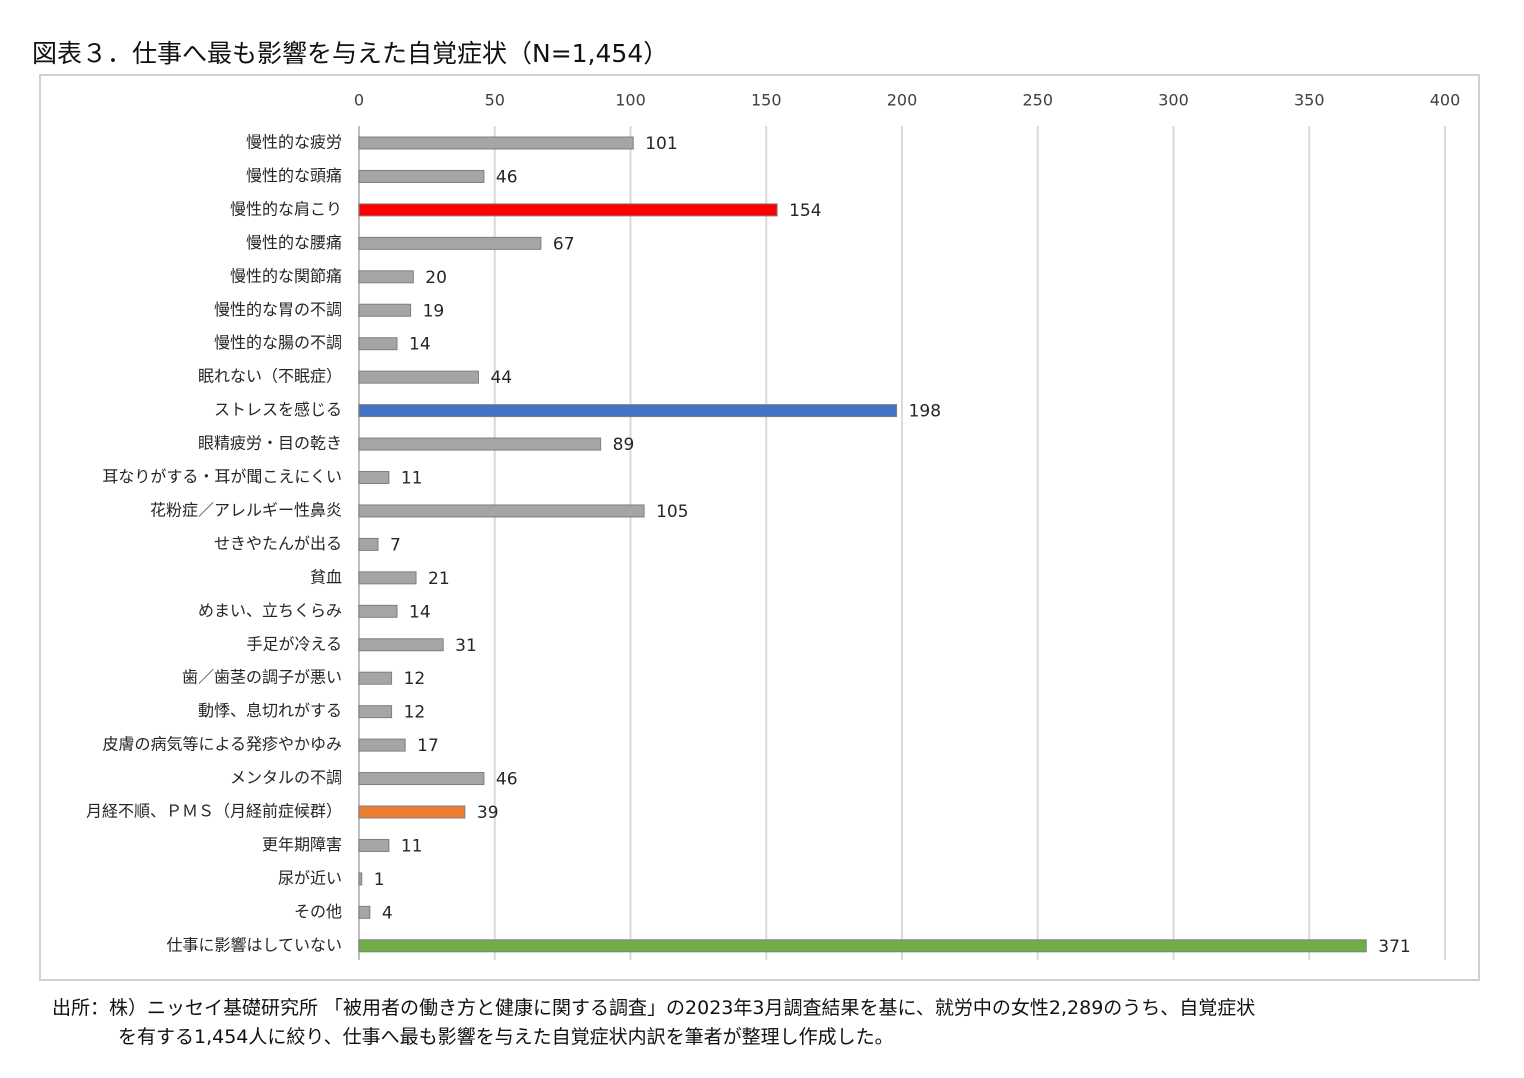 The image size is (1524, 1078). I want to click on value-label: 39, so click(488, 813).